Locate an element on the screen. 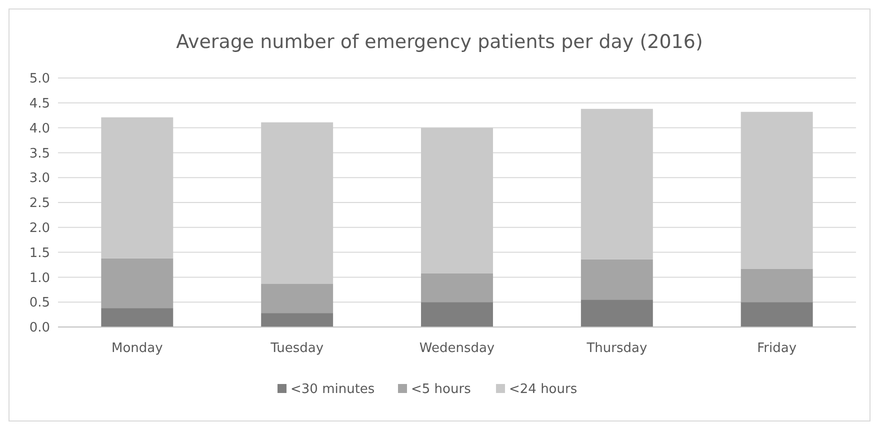 The width and height of the screenshot is (879, 430). y-tick-label: 1.0 is located at coordinates (39, 278).